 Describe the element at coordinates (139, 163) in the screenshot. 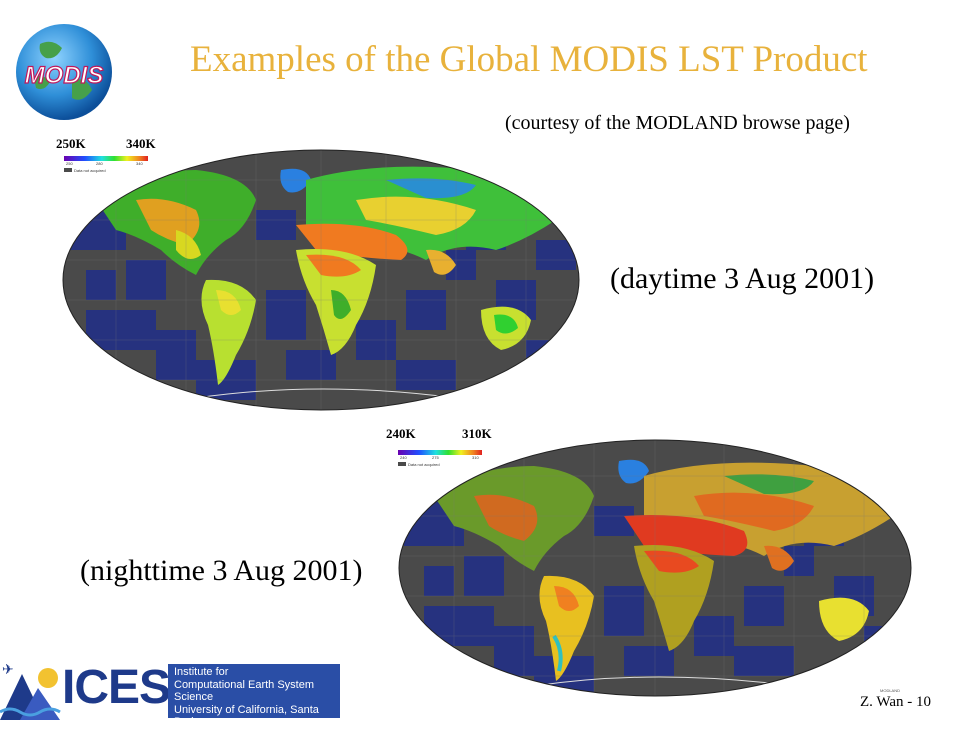

I see `daytime-tick-3: 340` at that location.